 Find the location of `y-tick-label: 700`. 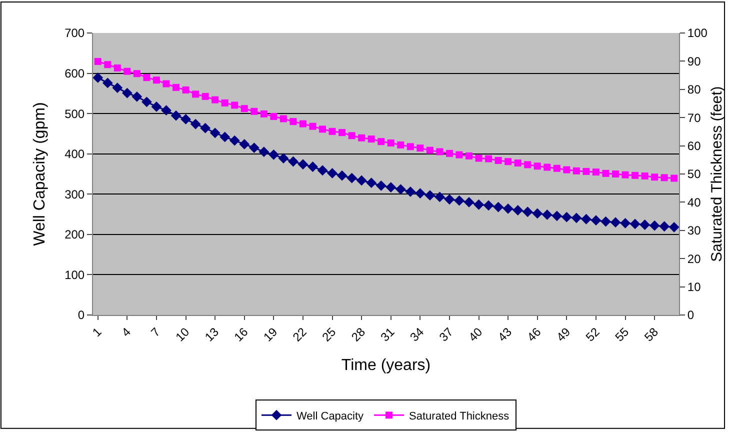

y-tick-label: 700 is located at coordinates (74, 33).